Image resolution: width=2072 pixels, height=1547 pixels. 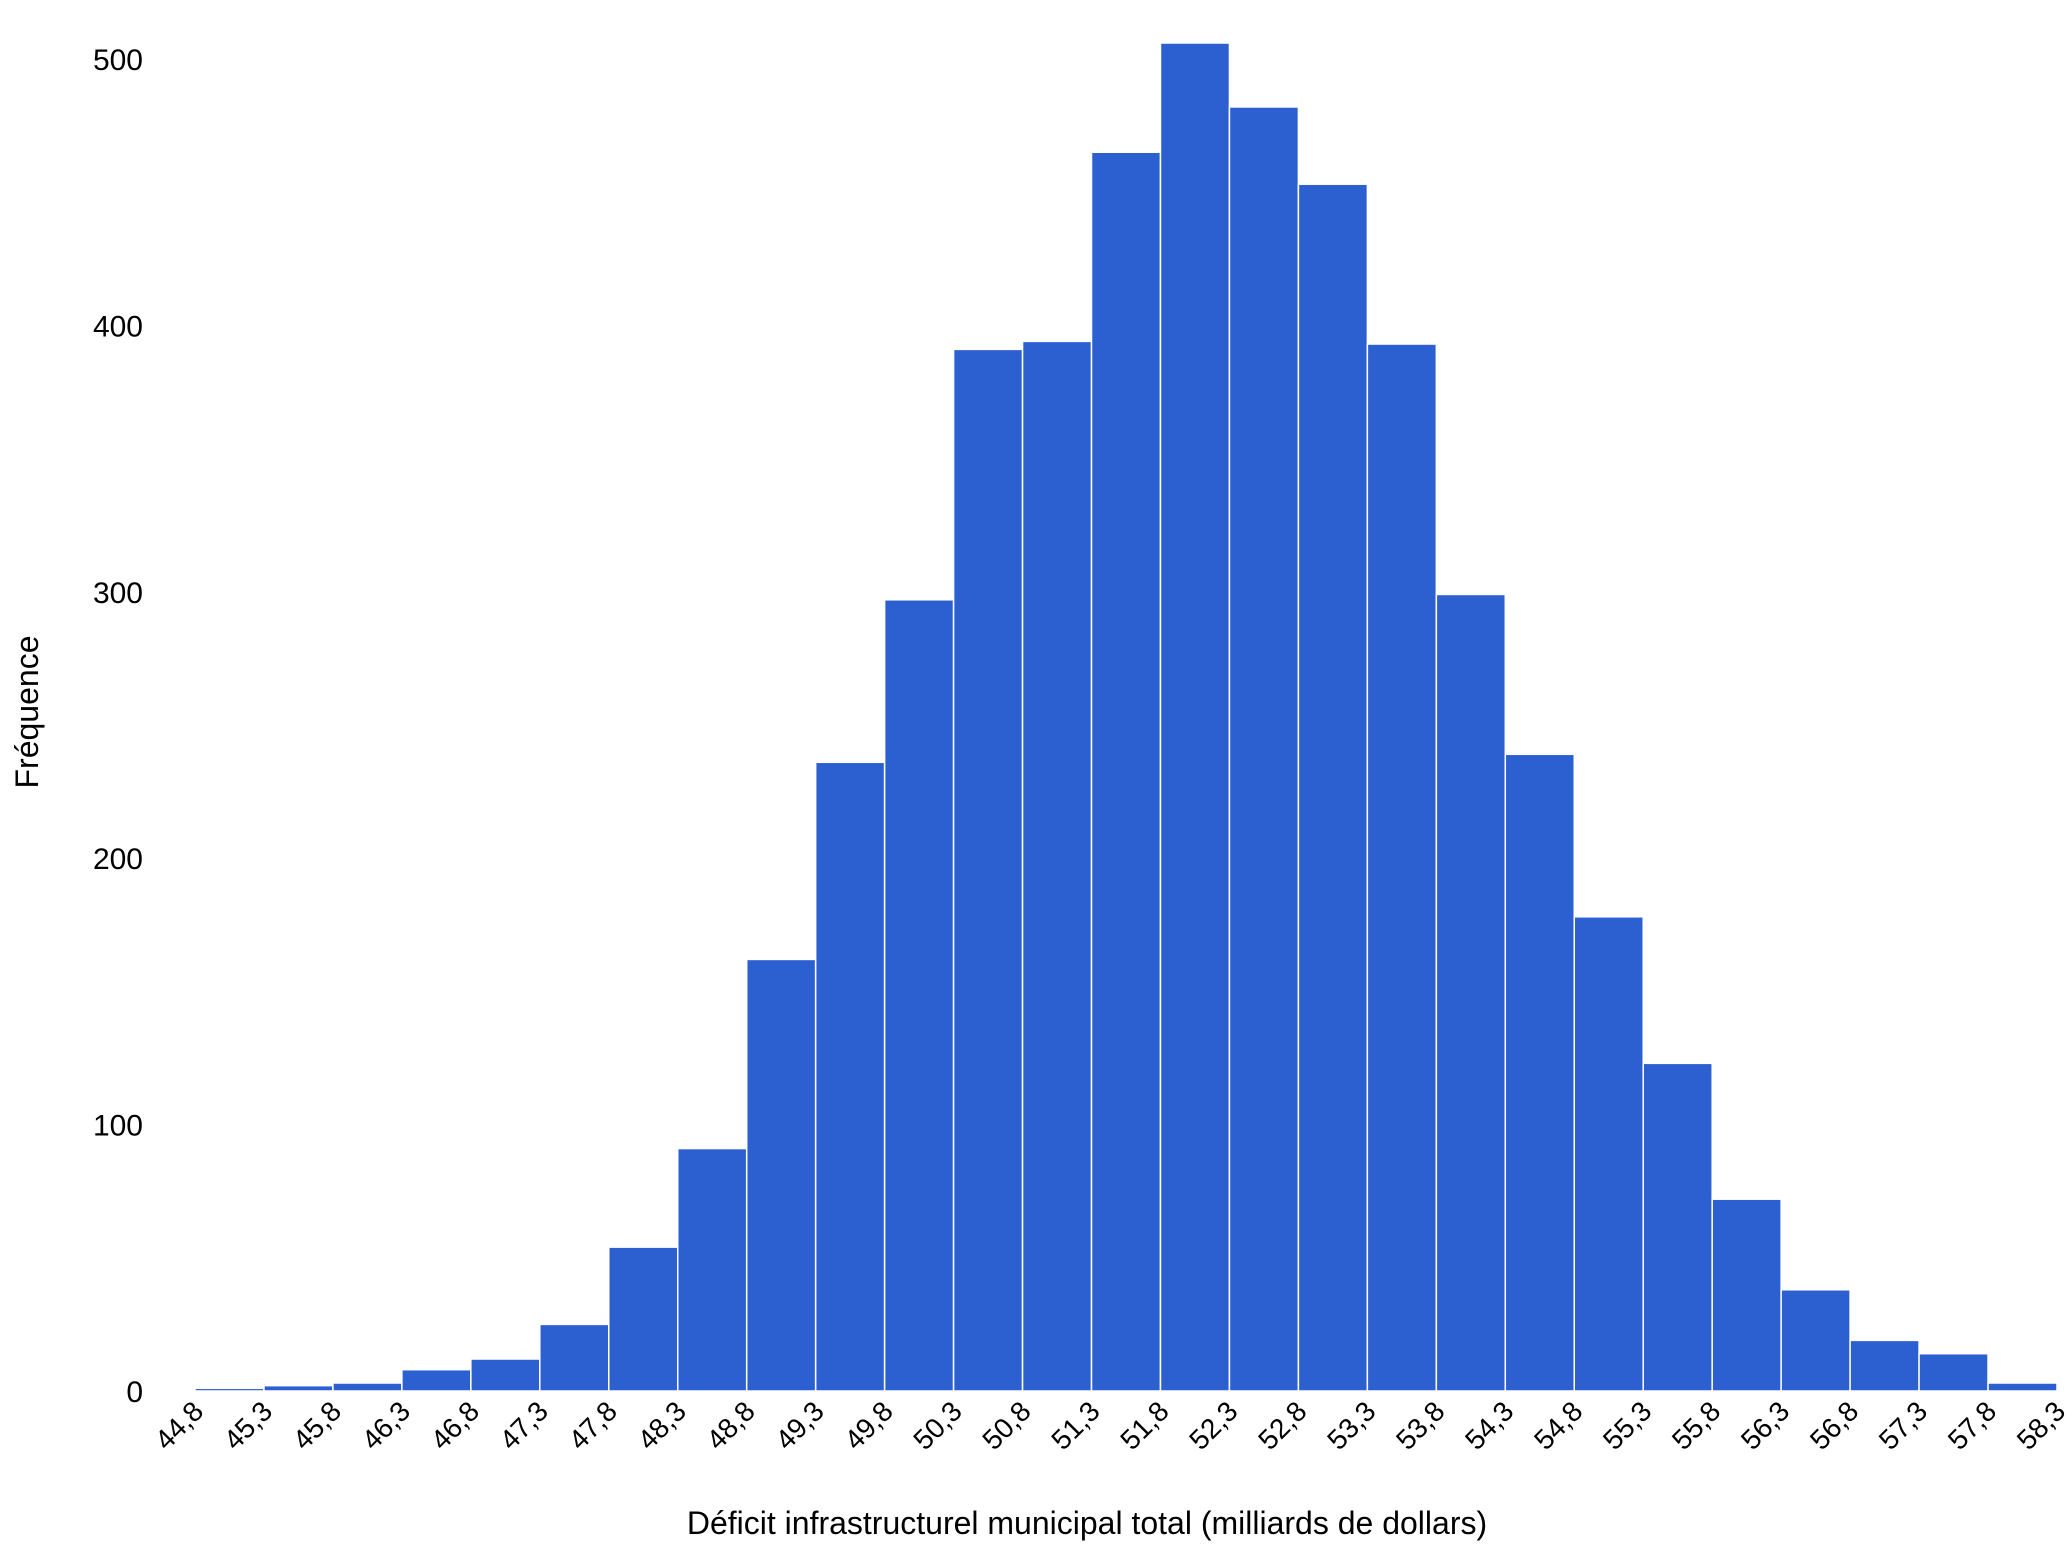 I want to click on x-tick-label: 45,3, so click(x=248, y=1425).